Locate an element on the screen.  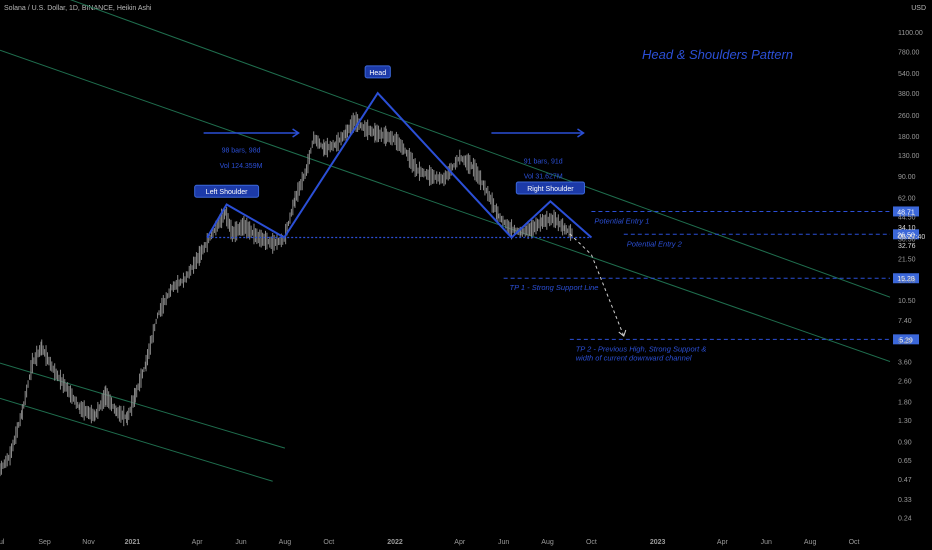
y-tick-label: 180.00 is located at coordinates (909, 137).